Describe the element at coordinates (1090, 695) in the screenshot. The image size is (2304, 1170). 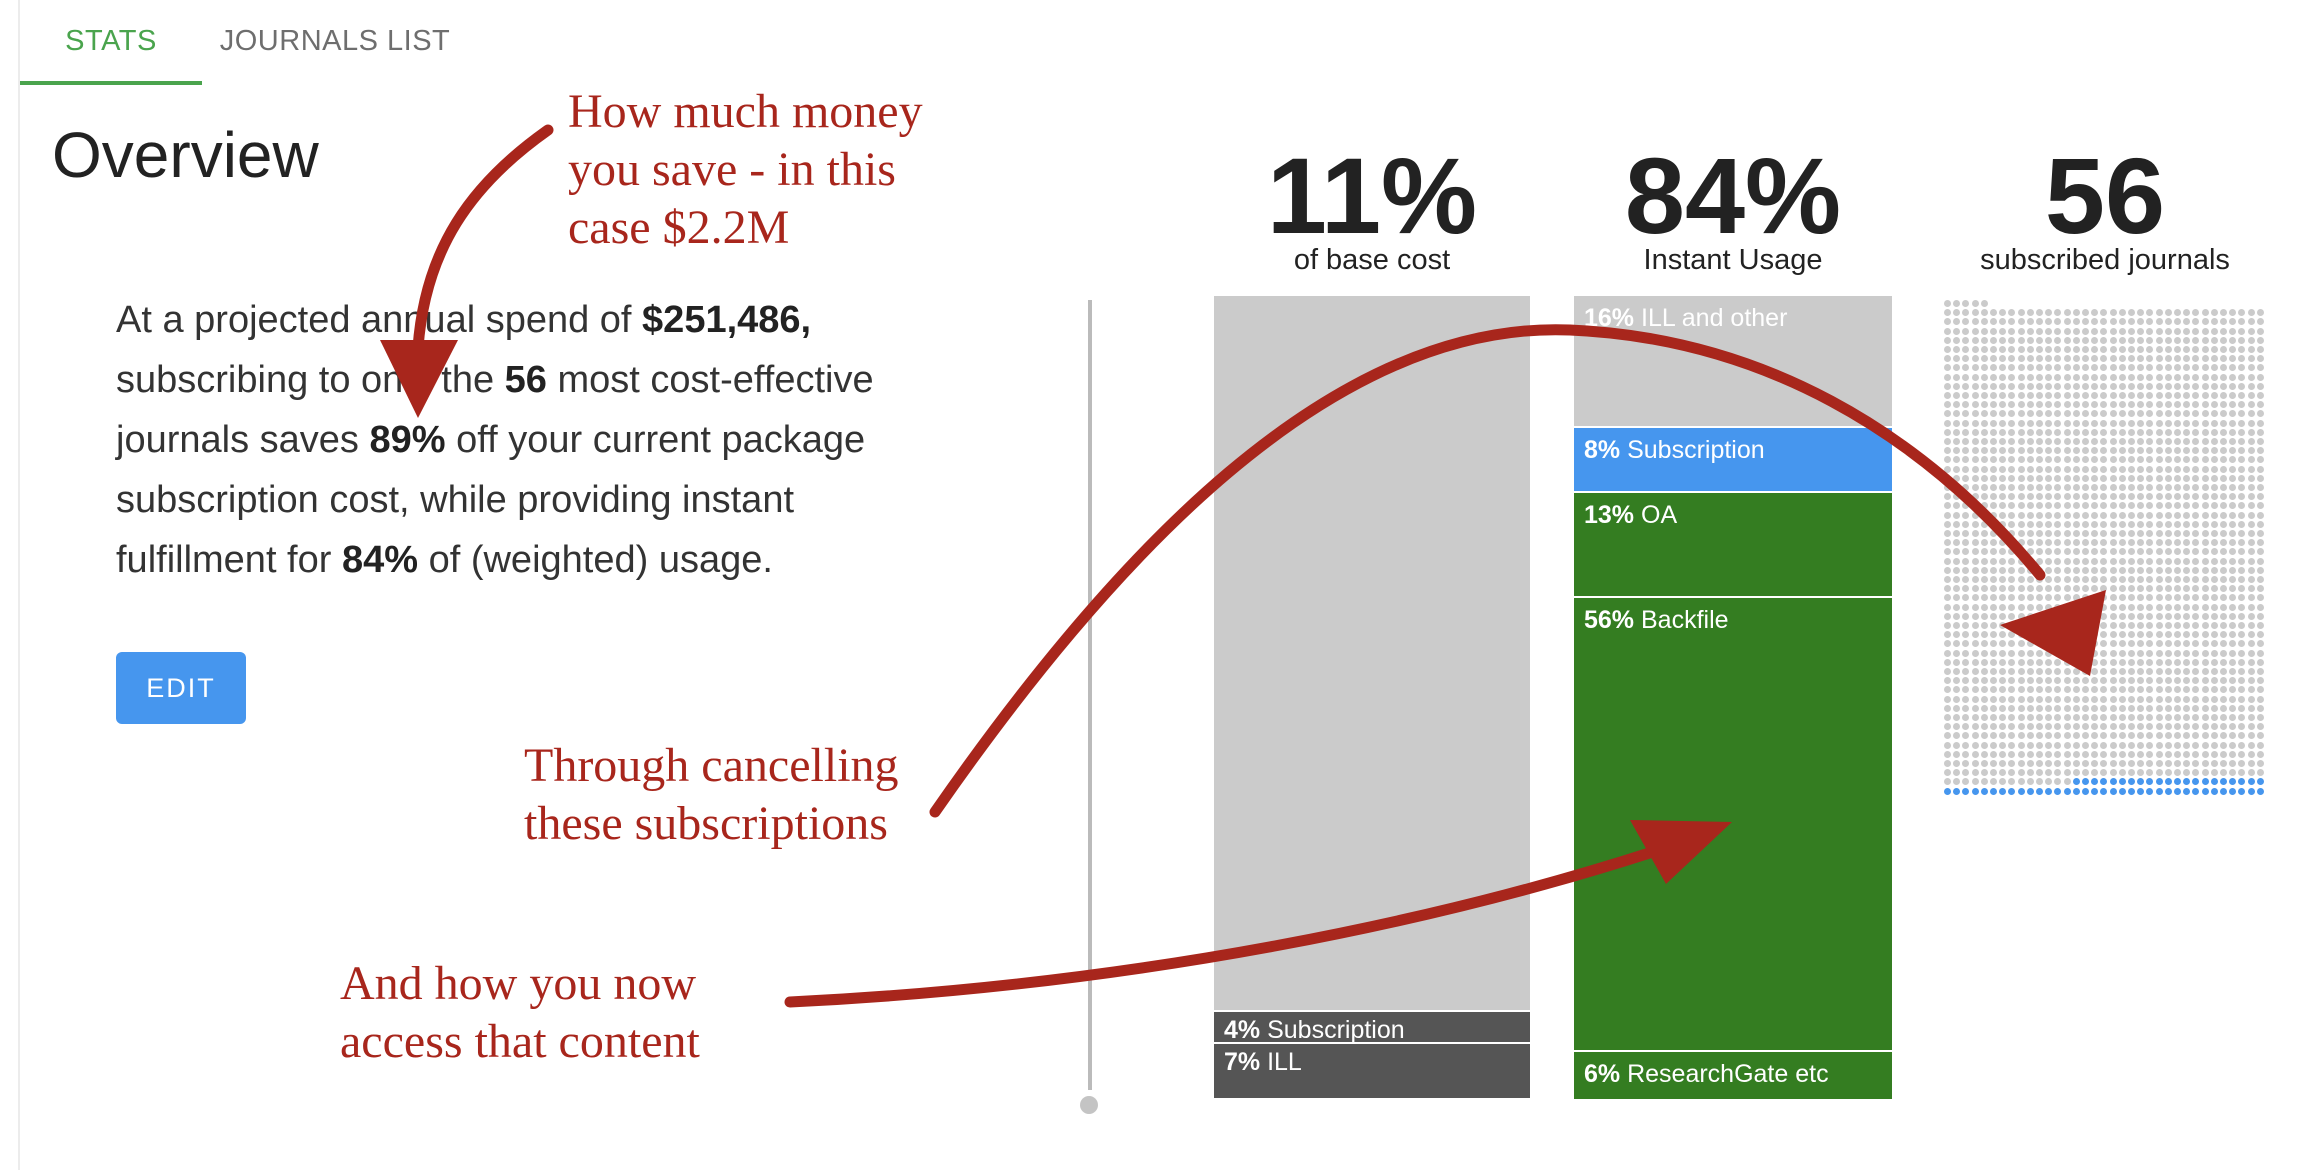
I see `timeline-track` at that location.